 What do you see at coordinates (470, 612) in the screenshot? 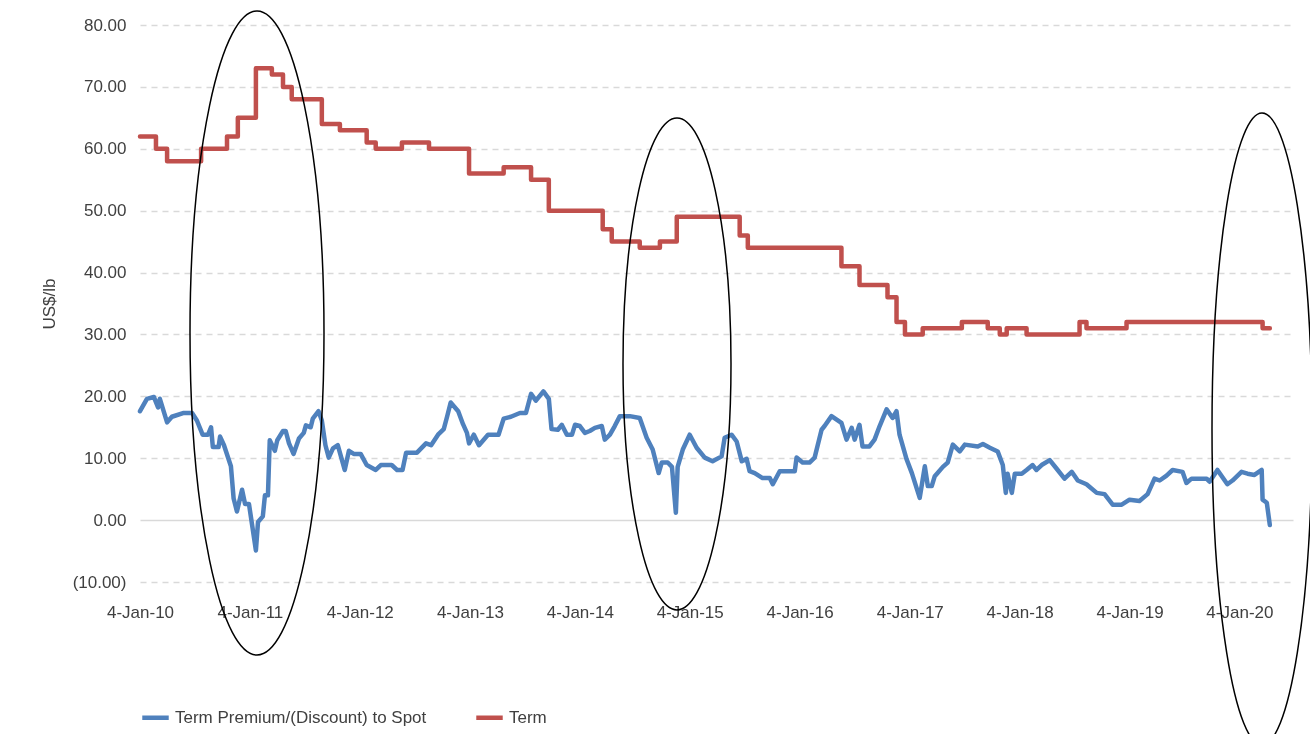
I see `x-tick-label: 4-Jan-13` at bounding box center [470, 612].